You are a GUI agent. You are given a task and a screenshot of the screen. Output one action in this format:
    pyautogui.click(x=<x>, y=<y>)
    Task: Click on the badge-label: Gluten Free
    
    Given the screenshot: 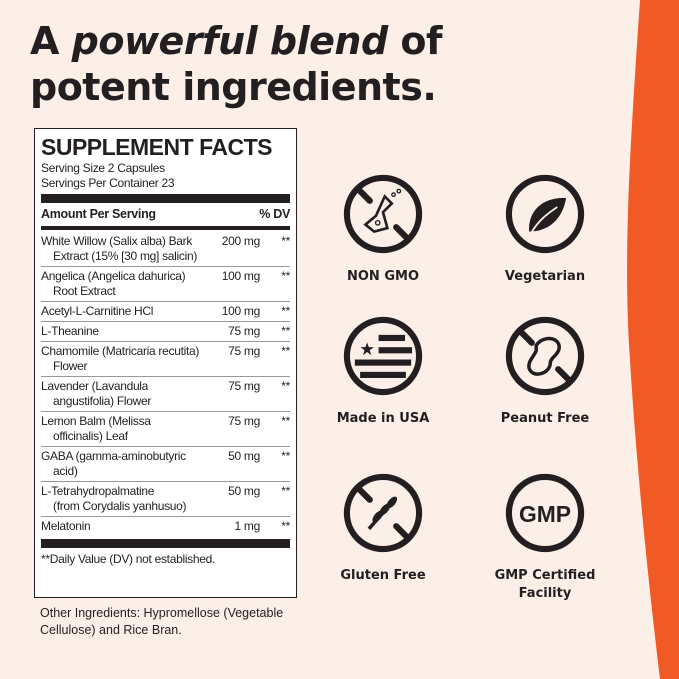 What is the action you would take?
    pyautogui.click(x=383, y=575)
    